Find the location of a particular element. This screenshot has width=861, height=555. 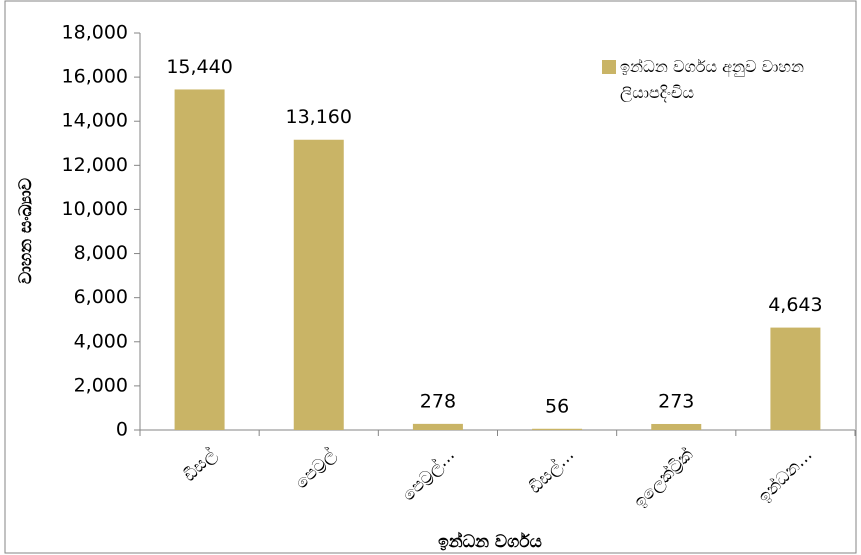

value-label: 15,440 is located at coordinates (199, 67).